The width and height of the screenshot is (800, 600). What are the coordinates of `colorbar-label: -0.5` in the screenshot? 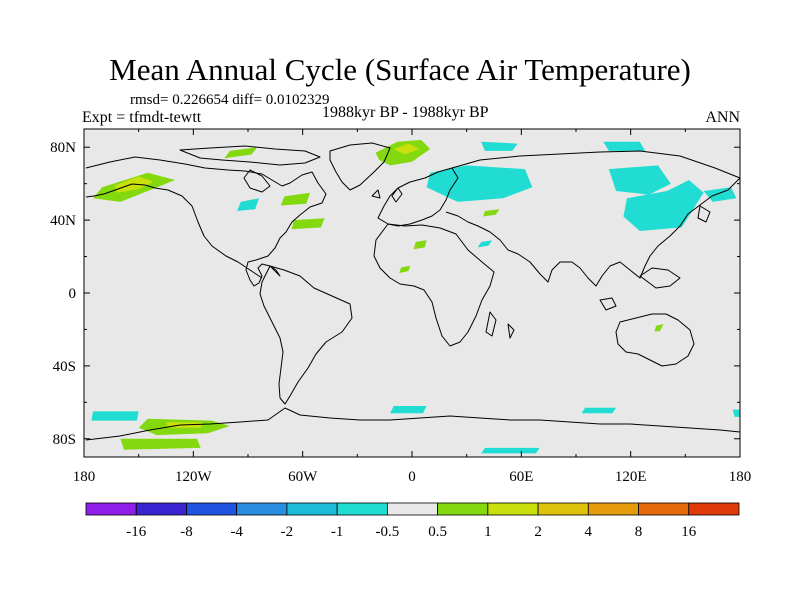 It's located at (388, 532).